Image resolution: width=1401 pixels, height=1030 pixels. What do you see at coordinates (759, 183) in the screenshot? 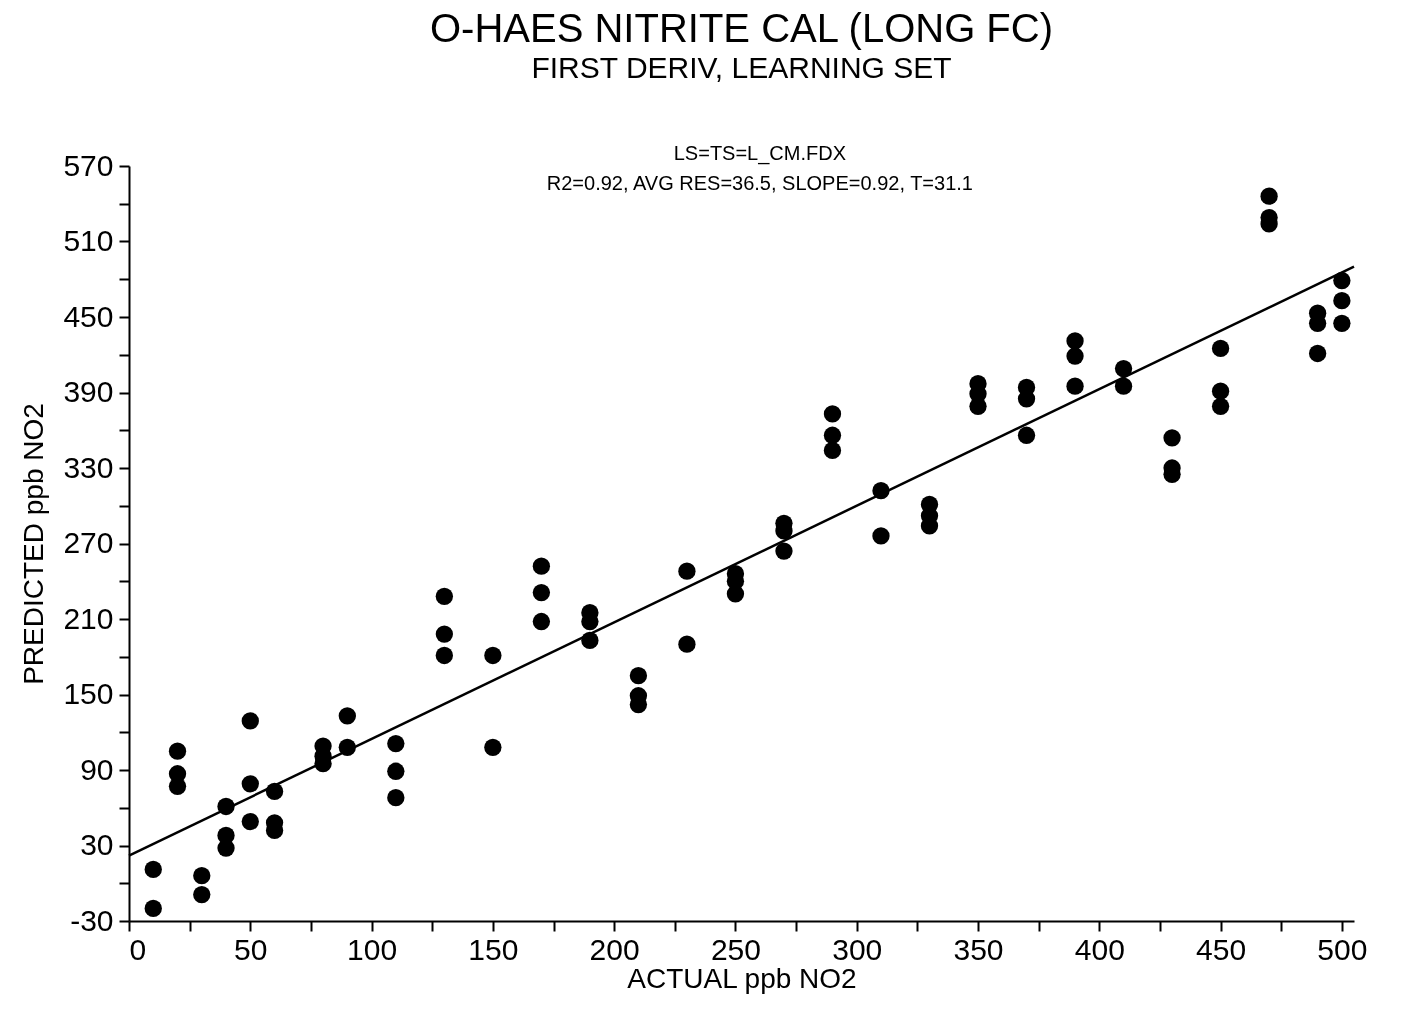
I see `annotation: R2=0.92, AVG RES=36.5, SLOPE=0.92, T=31.1` at bounding box center [759, 183].